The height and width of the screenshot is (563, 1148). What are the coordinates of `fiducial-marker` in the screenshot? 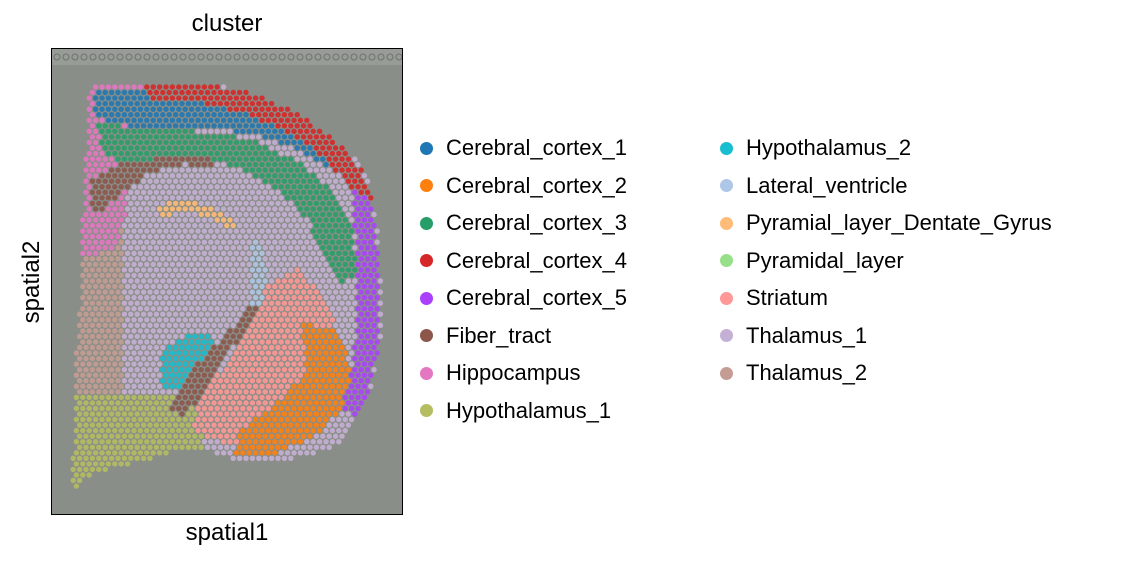 It's located at (156, 57).